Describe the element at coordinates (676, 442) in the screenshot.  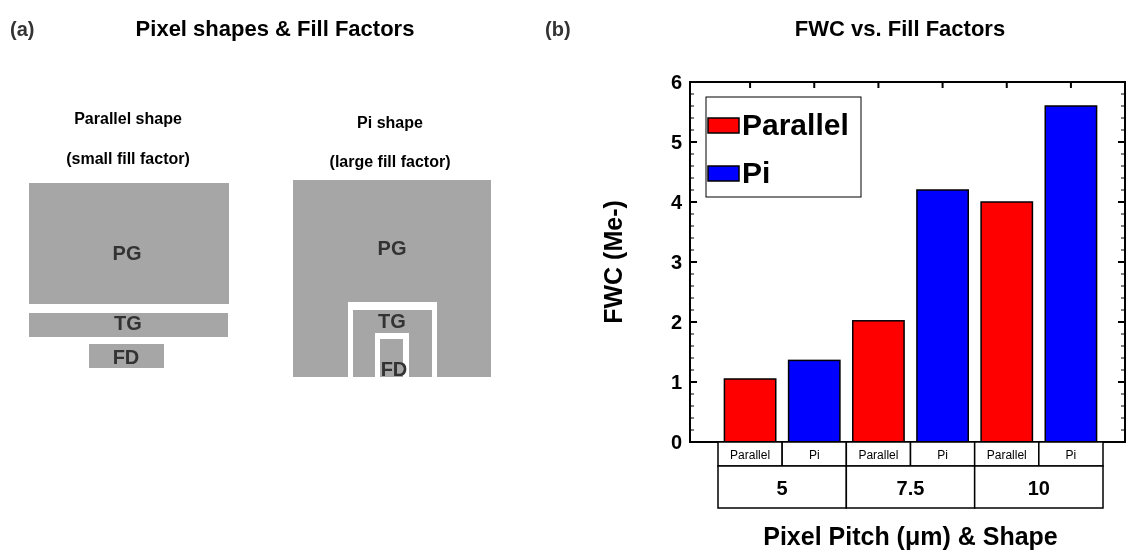
I see `y-tick-label: 0` at that location.